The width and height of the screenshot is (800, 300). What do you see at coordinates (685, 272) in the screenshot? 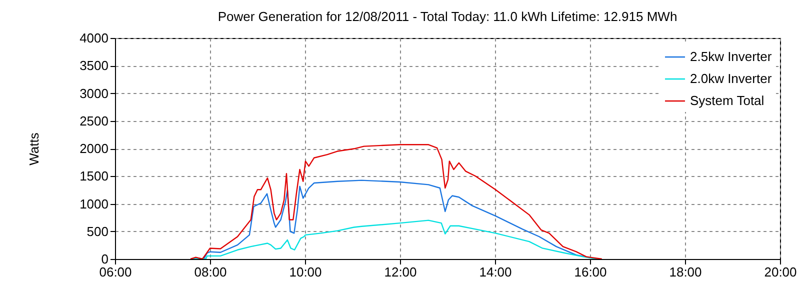
I see `x-tick-label: 18:00` at bounding box center [685, 272].